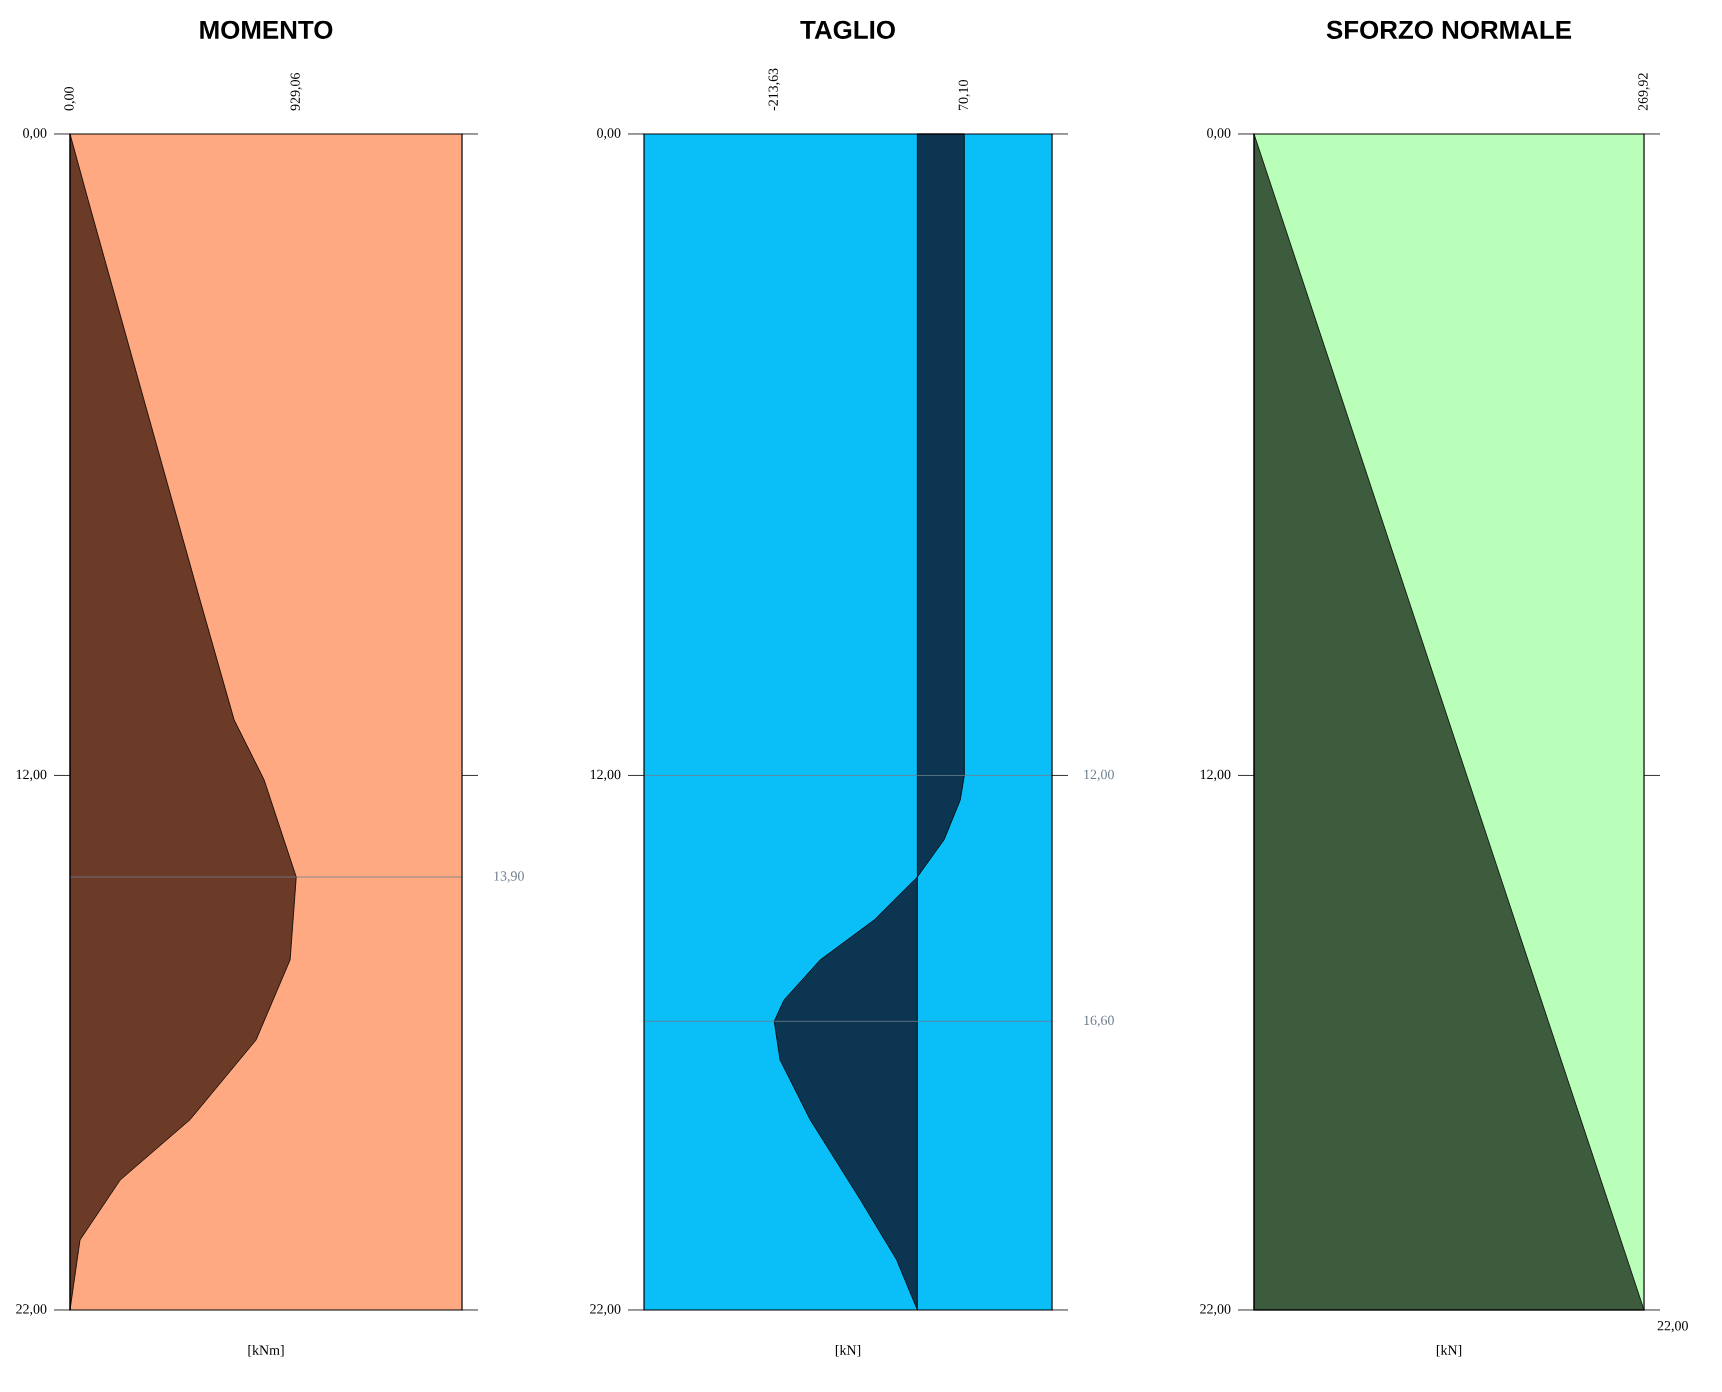 The height and width of the screenshot is (1392, 1722). Describe the element at coordinates (266, 29) in the screenshot. I see `chart-title: MOMENTO` at that location.